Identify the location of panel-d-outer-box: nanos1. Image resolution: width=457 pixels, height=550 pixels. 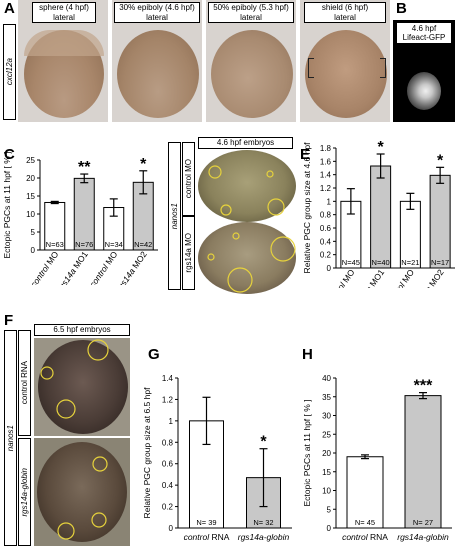
(174, 216).